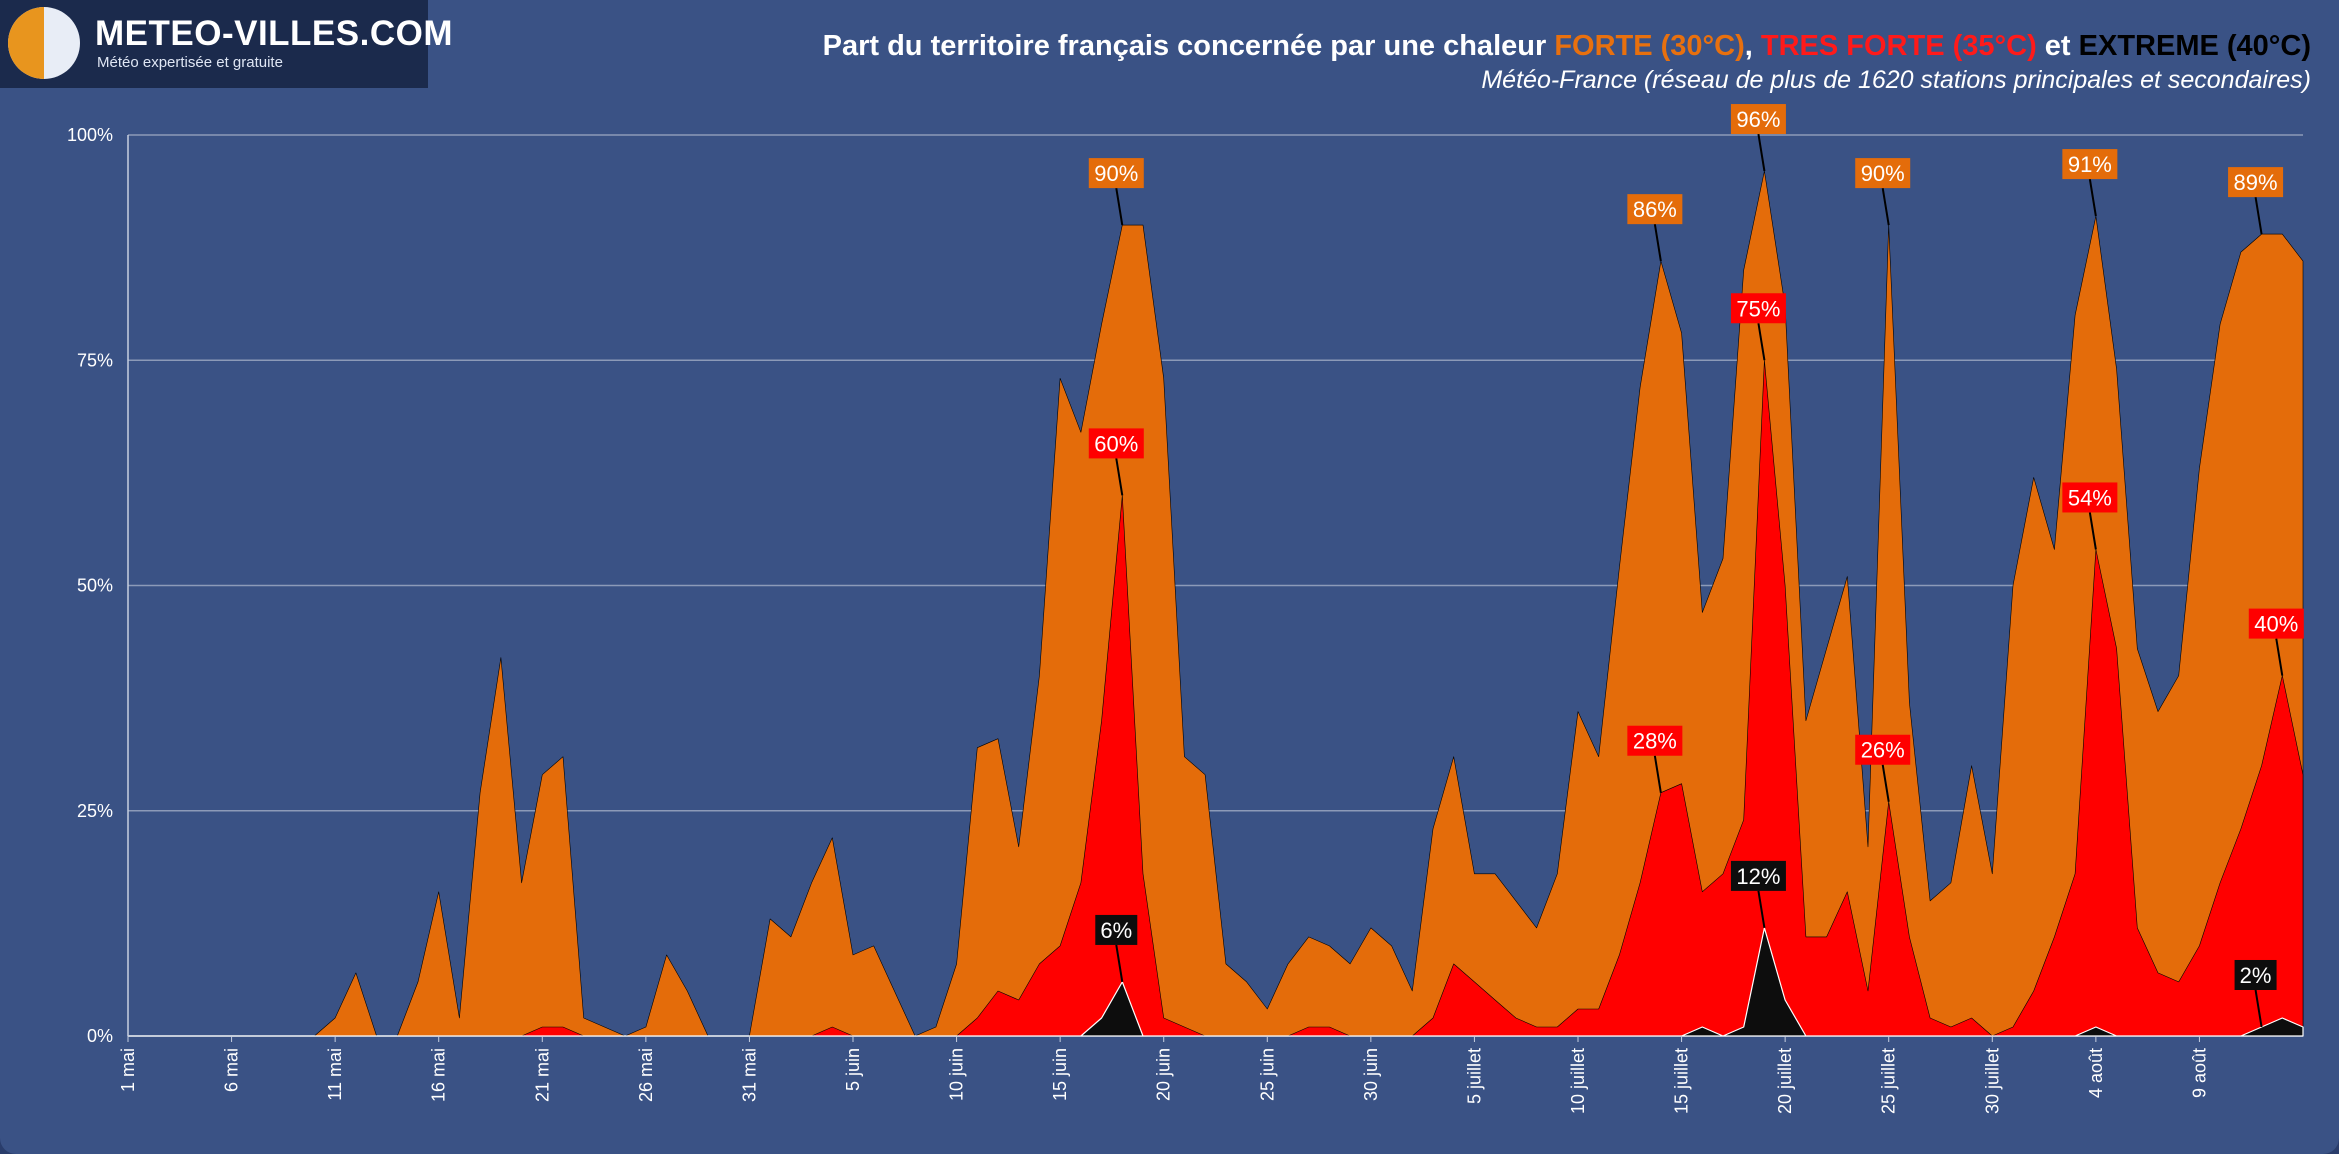 This screenshot has width=2339, height=1154. I want to click on x-tick-label: 6 mai, so click(232, 1070).